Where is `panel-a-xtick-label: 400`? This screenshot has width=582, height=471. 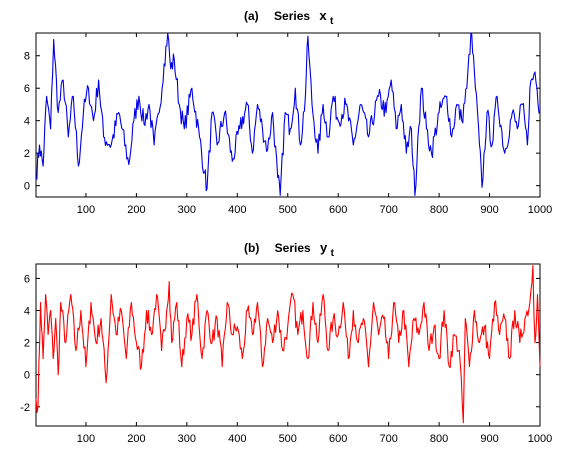
panel-a-xtick-label: 400 is located at coordinates (237, 210).